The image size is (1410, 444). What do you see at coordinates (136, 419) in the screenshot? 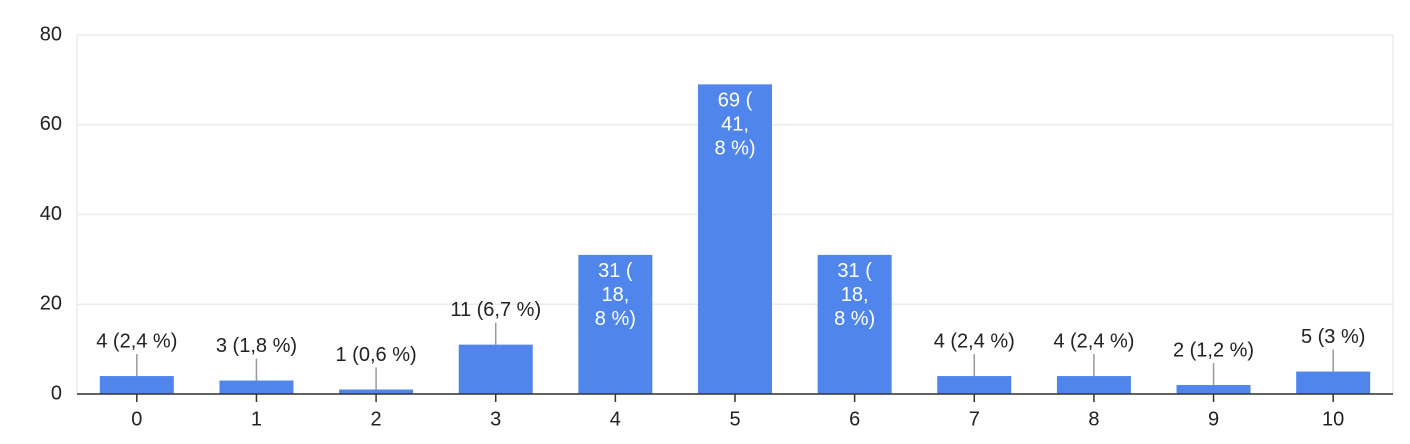
I see `x-tick-label: 0` at bounding box center [136, 419].